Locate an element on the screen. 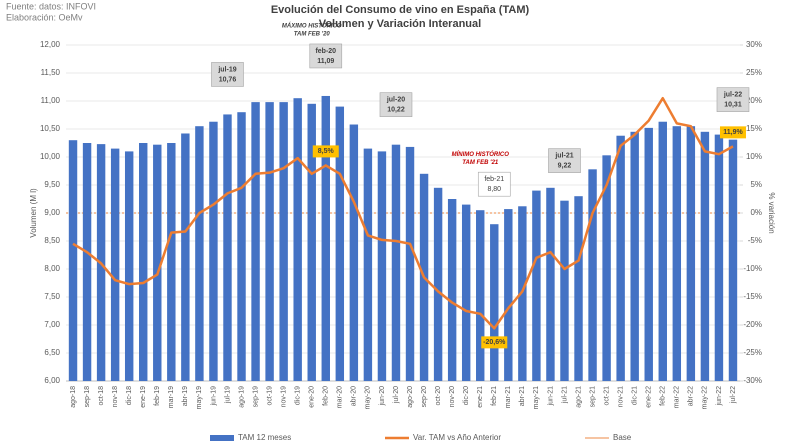 The image size is (800, 445). x-tick-label: nov-21 is located at coordinates (620, 397).